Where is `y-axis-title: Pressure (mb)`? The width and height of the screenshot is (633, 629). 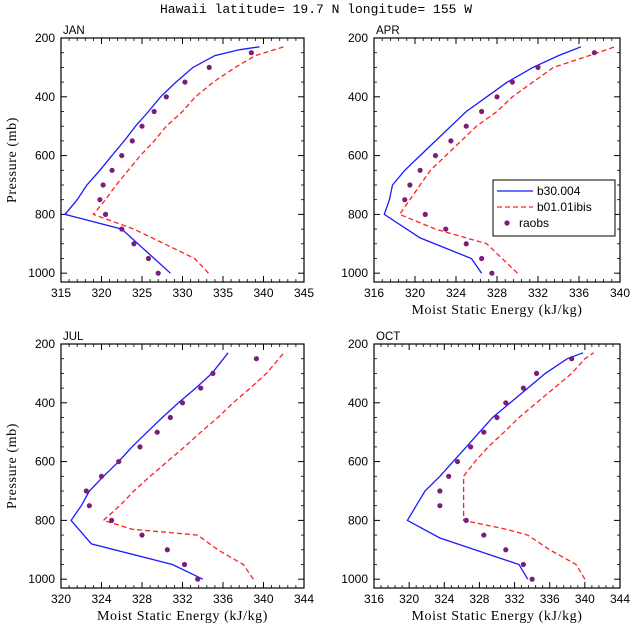 y-axis-title: Pressure (mb) is located at coordinates (12, 466).